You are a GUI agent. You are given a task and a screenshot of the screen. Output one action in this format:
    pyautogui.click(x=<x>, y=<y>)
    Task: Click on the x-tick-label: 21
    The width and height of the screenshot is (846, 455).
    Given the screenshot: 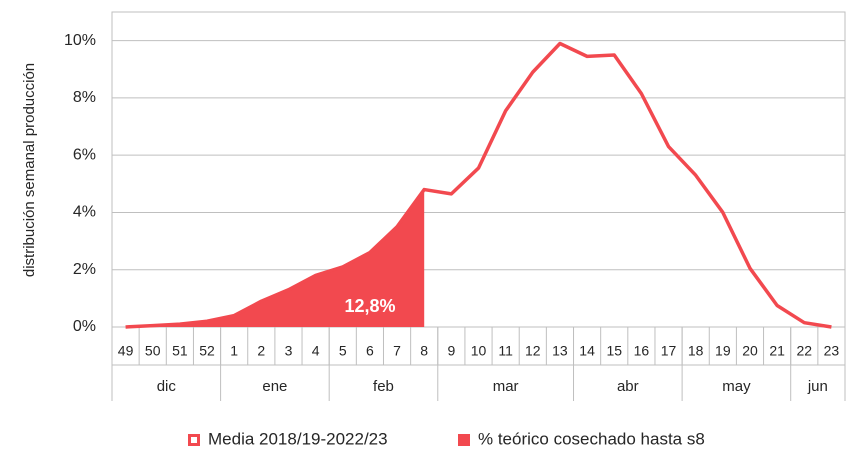 What is the action you would take?
    pyautogui.click(x=777, y=351)
    